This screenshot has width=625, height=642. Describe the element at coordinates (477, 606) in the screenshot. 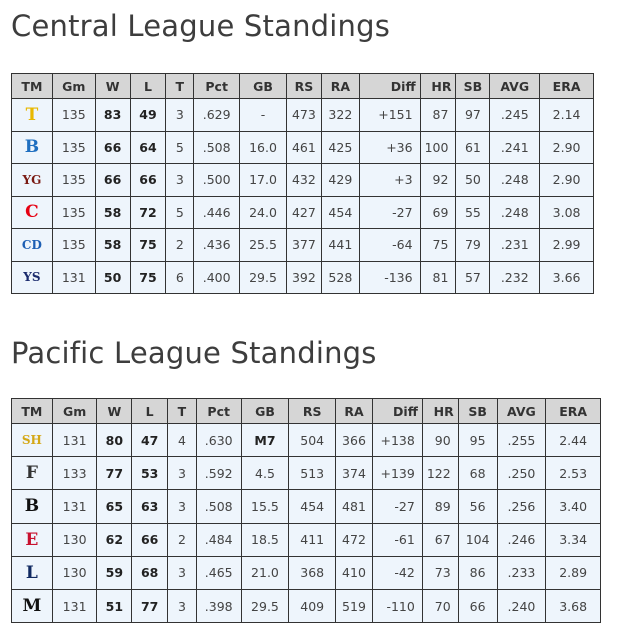

I see `cell-sb: 66` at that location.